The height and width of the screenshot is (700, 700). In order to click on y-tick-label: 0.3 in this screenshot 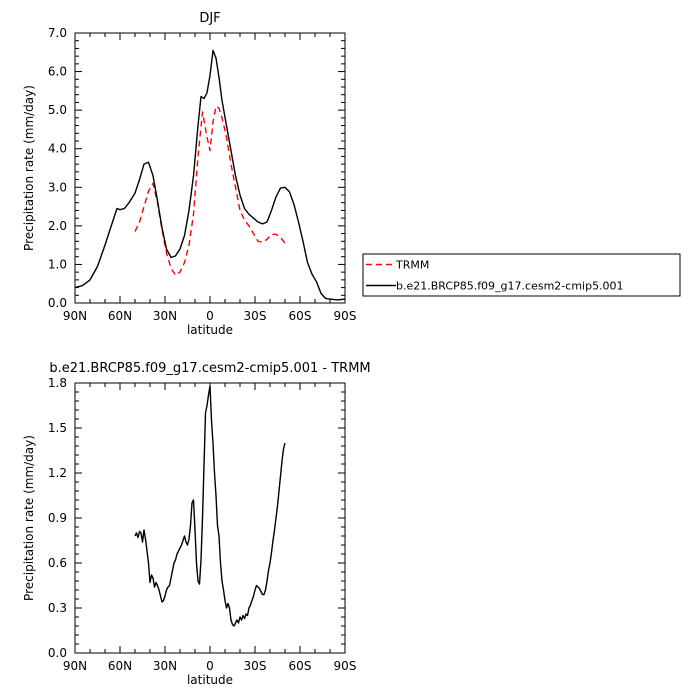, I will do `click(57, 608)`.